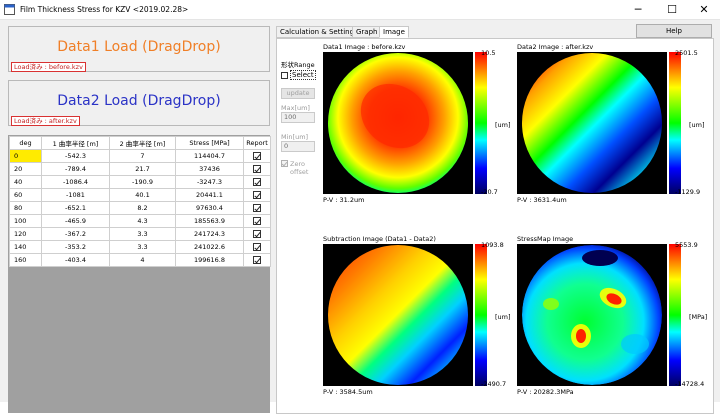  I want to click on column-header-radius1: 1 曲率半径 [m], so click(75, 143).